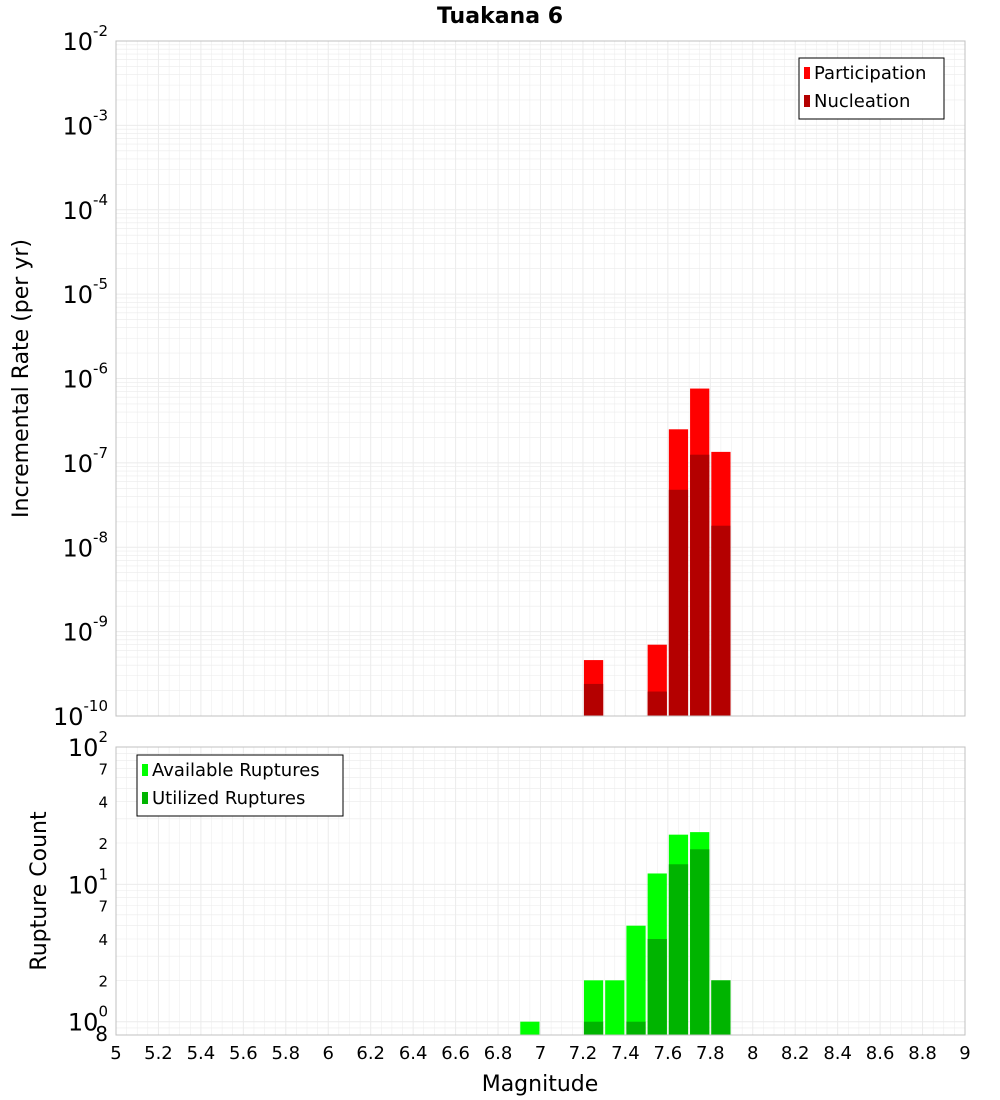 The image size is (1000, 1100). What do you see at coordinates (158, 1053) in the screenshot?
I see `x-tick-label: 5.2` at bounding box center [158, 1053].